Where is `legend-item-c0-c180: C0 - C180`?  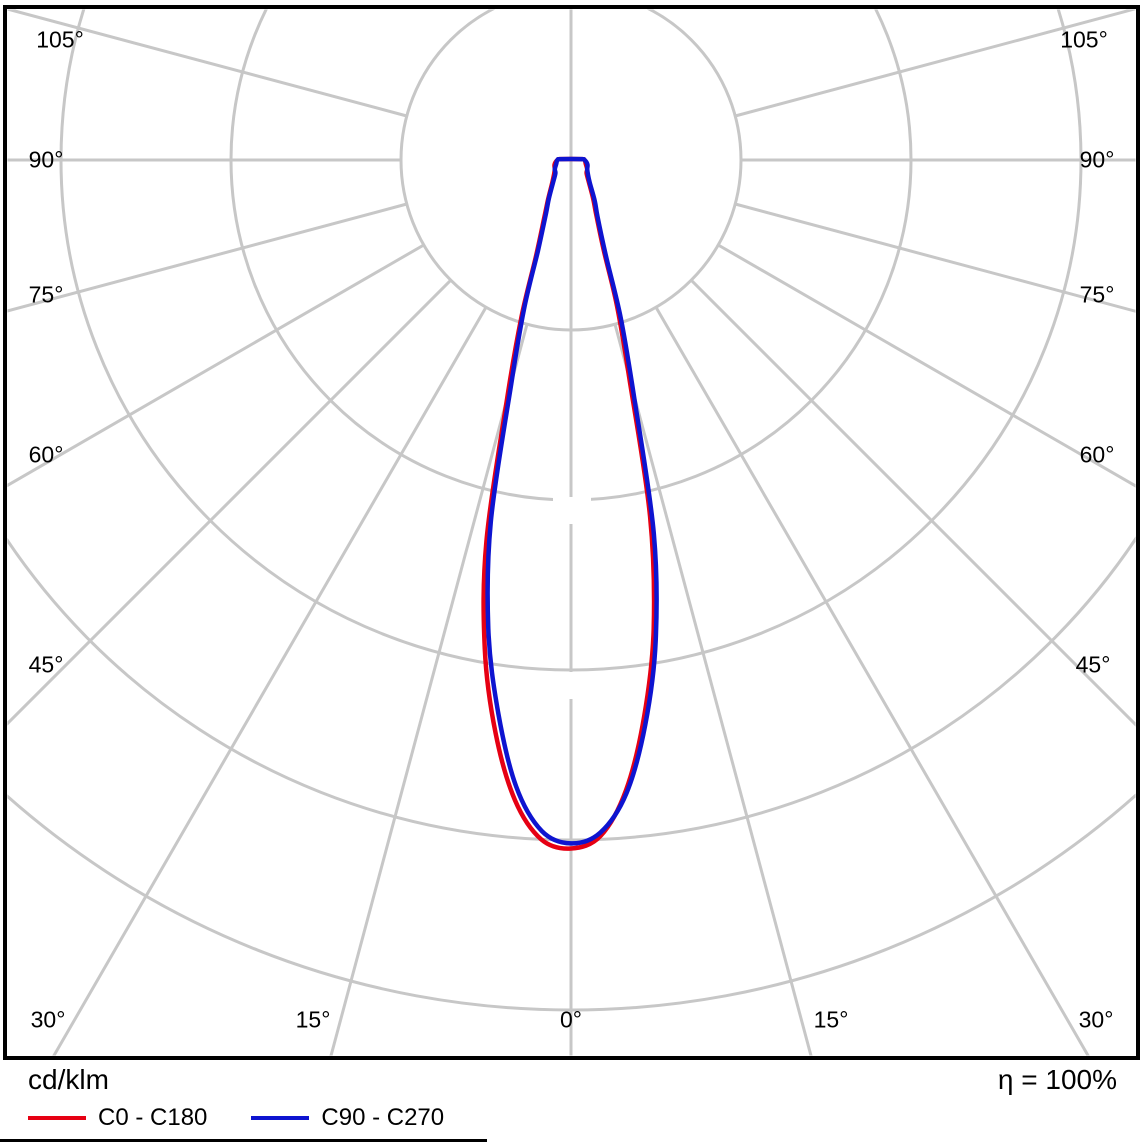 legend-item-c0-c180: C0 - C180 is located at coordinates (117, 1118).